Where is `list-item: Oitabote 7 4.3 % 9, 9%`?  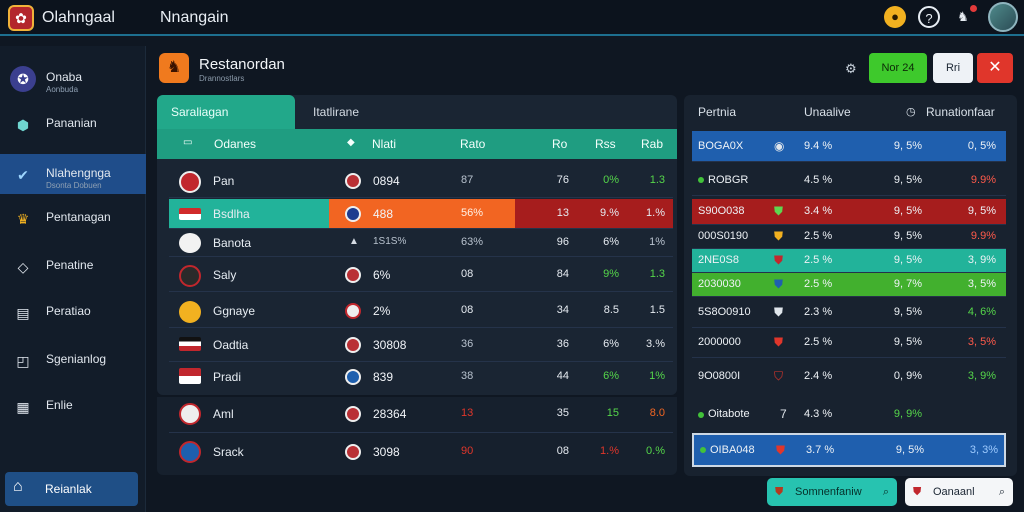 list-item: Oitabote 7 4.3 % 9, 9% is located at coordinates (849, 414).